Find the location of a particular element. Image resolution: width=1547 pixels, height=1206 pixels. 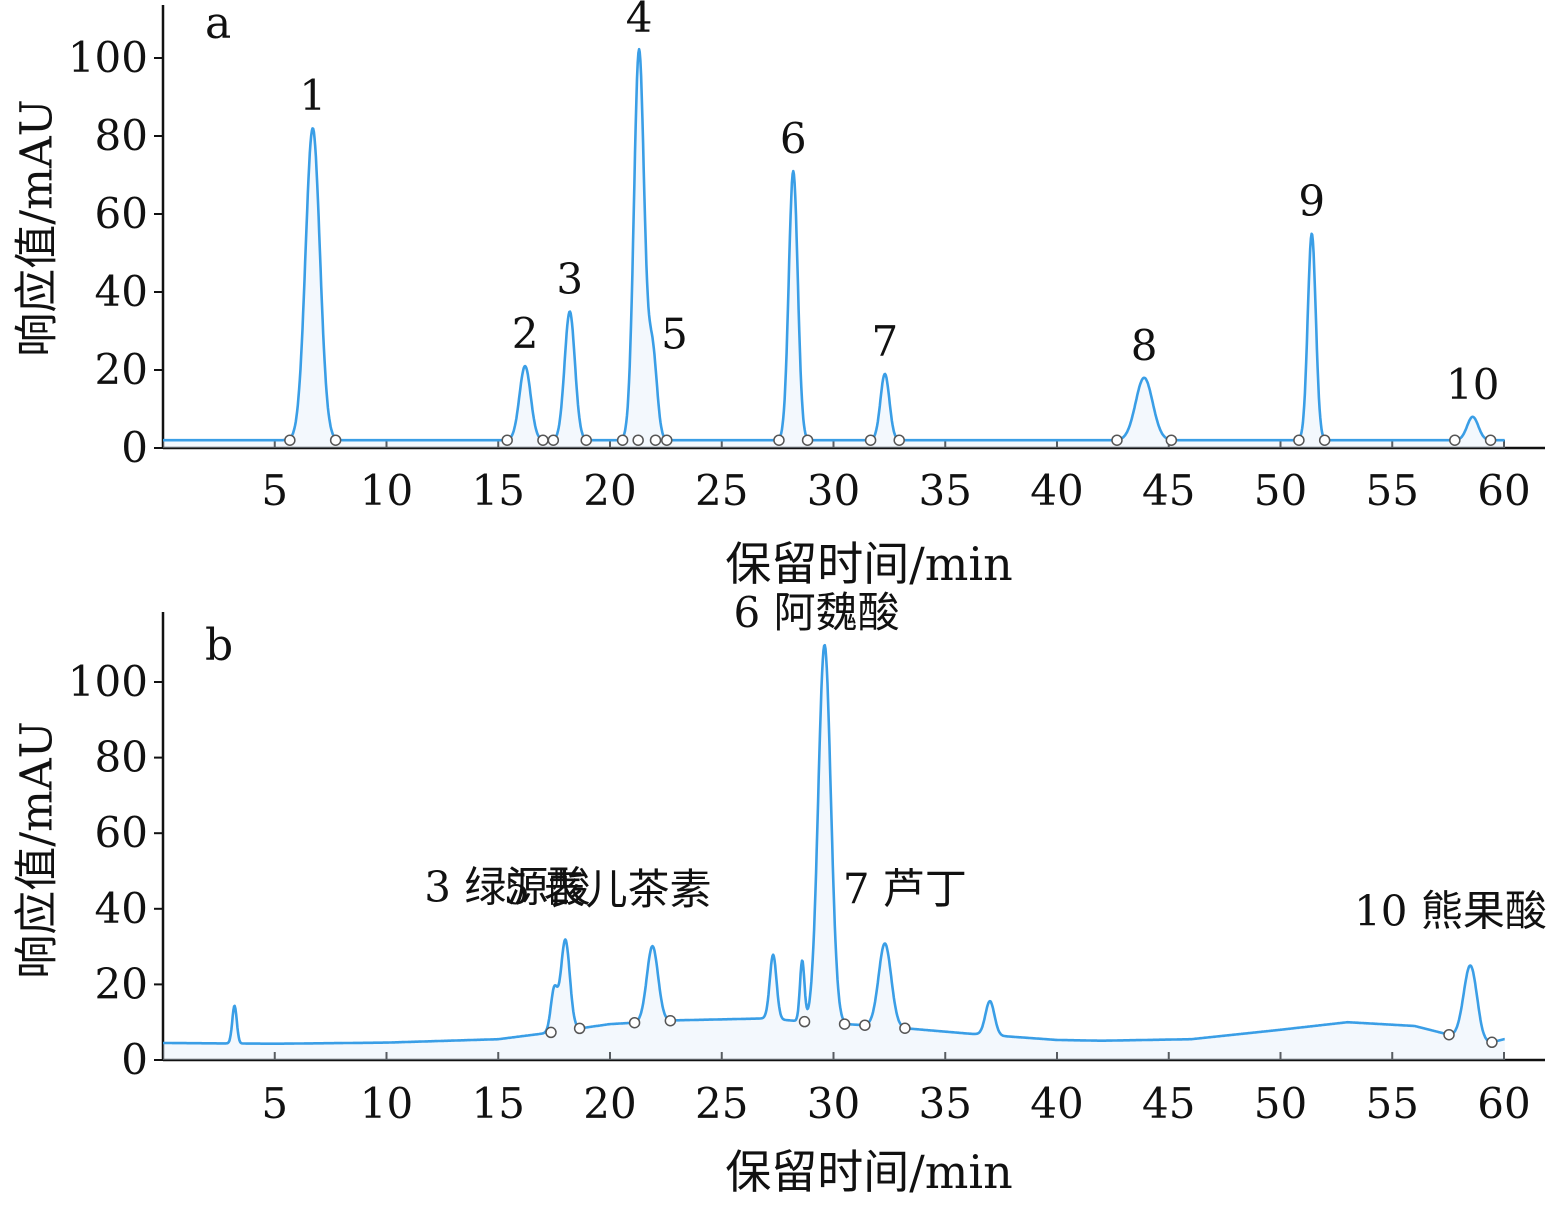

peak-label: 1 is located at coordinates (312, 95).